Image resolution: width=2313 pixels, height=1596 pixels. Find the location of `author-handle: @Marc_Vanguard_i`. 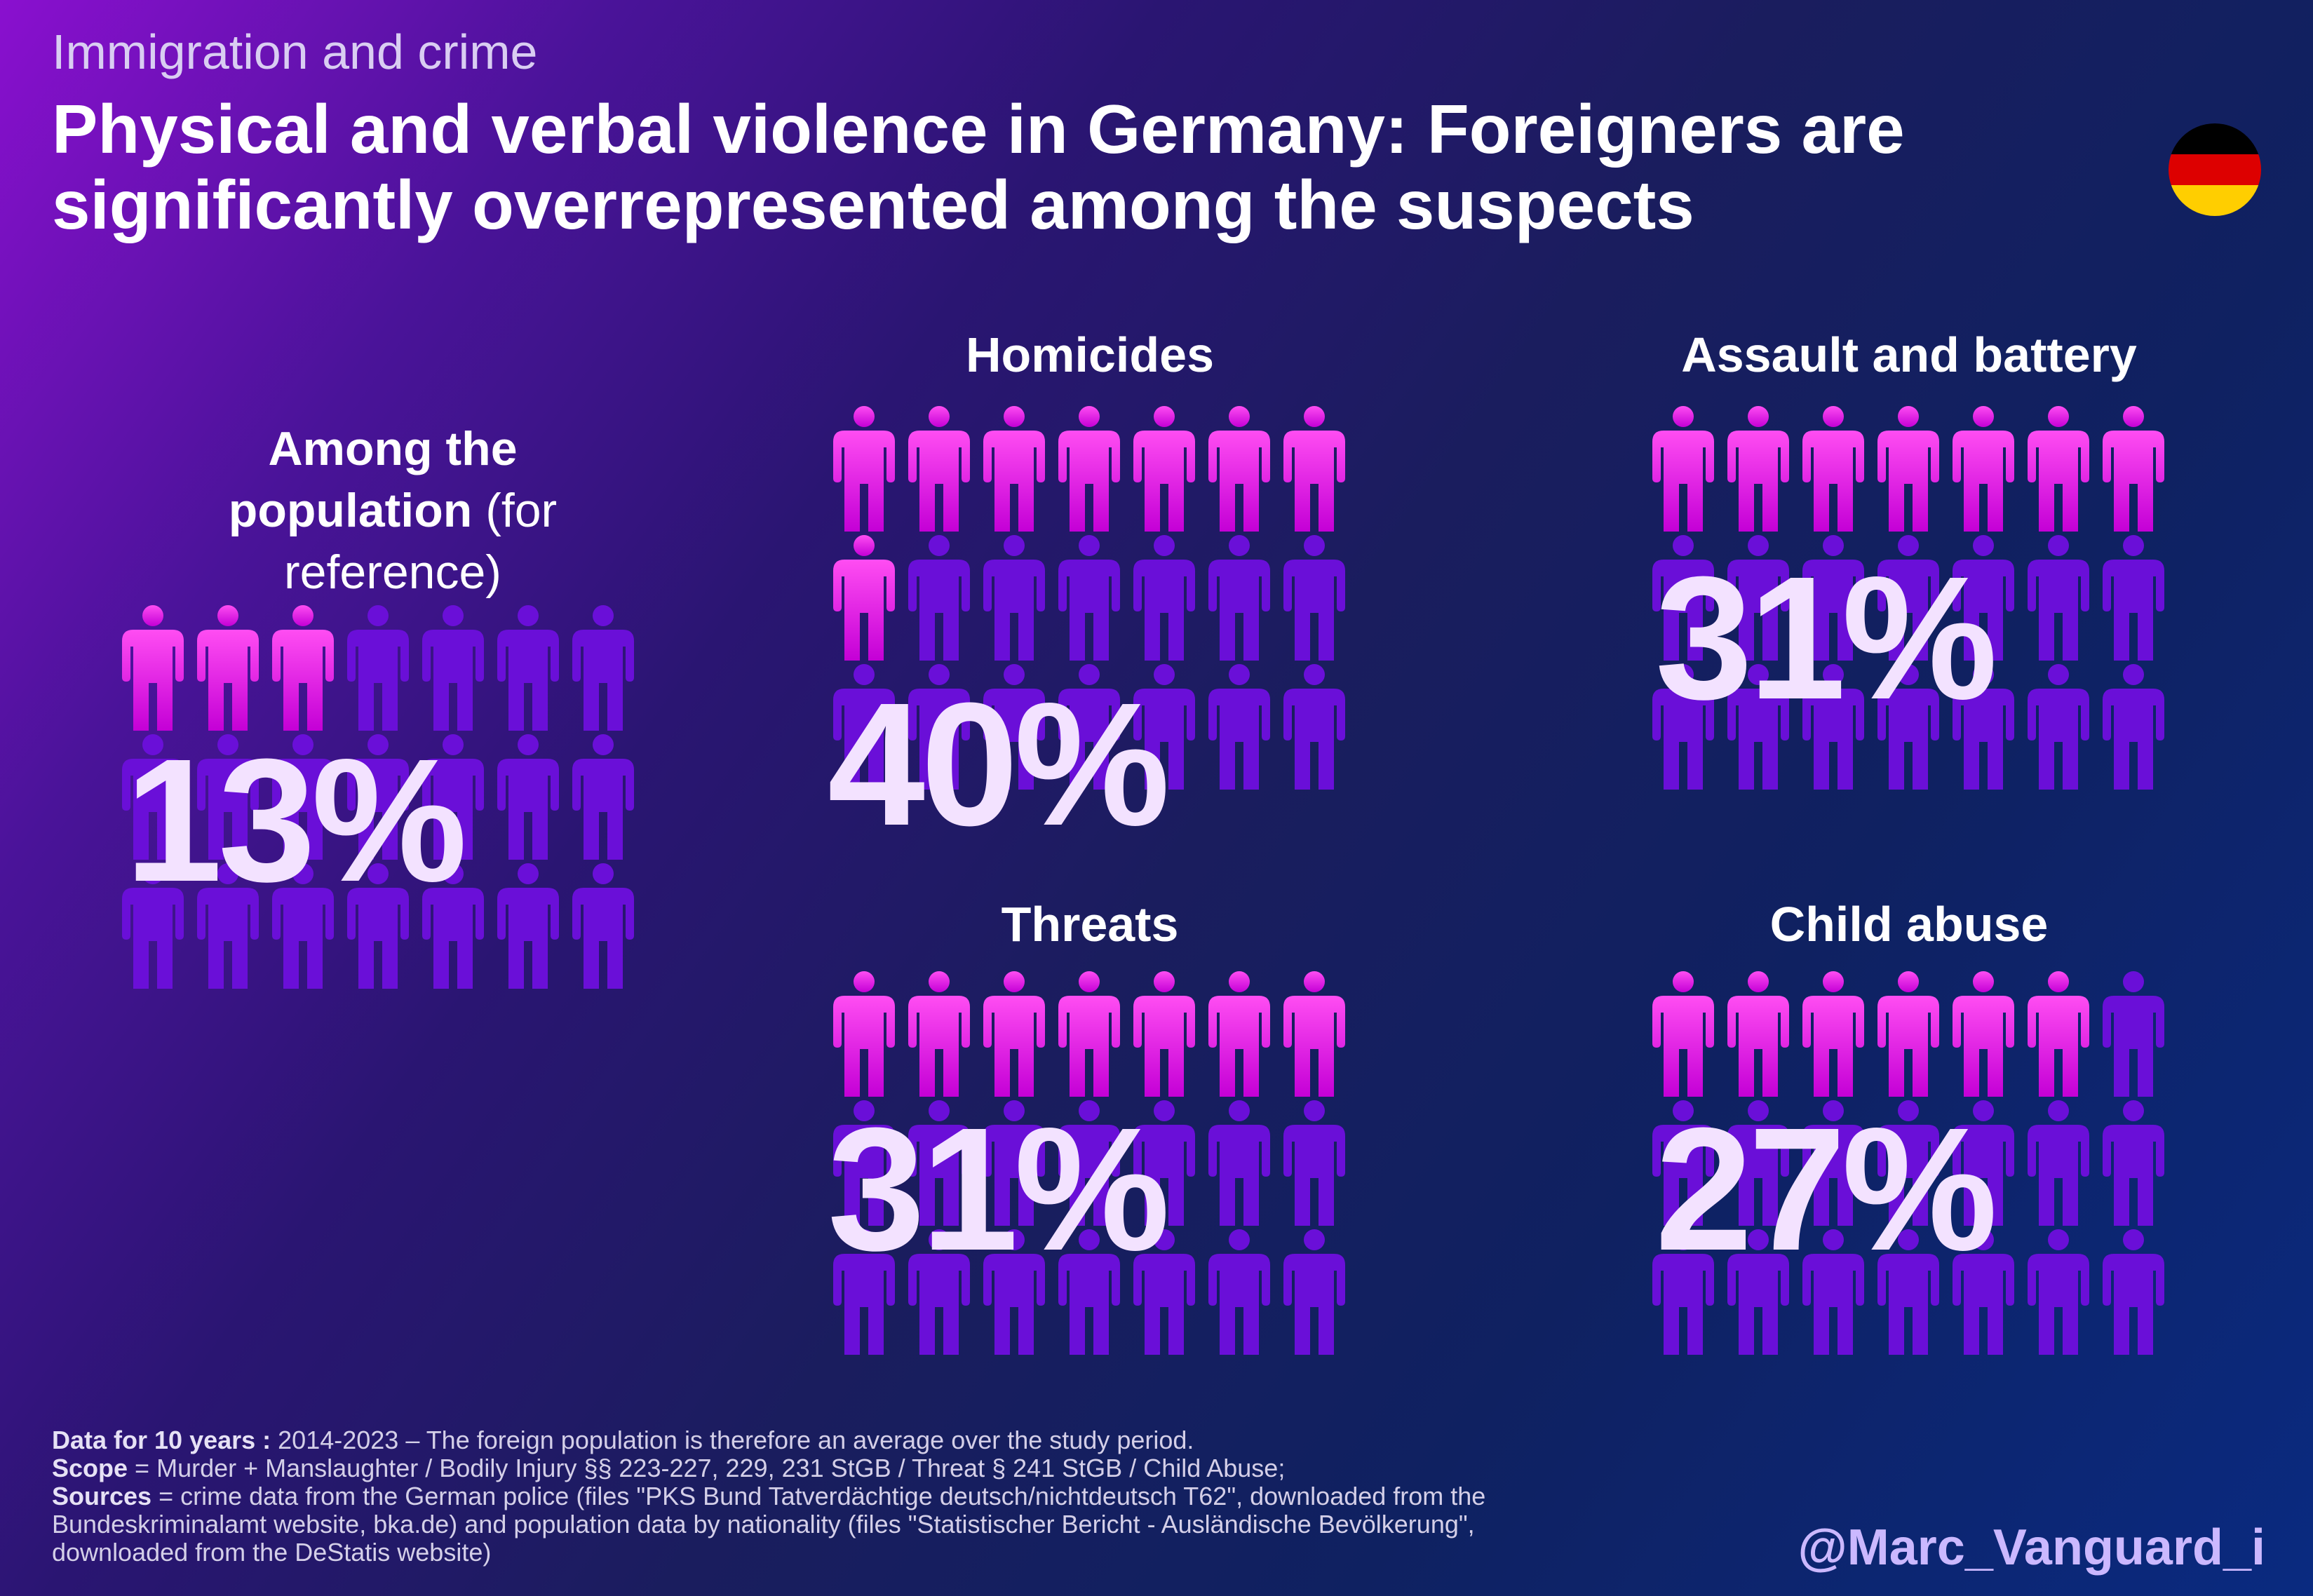

author-handle: @Marc_Vanguard_i is located at coordinates (2031, 1548).